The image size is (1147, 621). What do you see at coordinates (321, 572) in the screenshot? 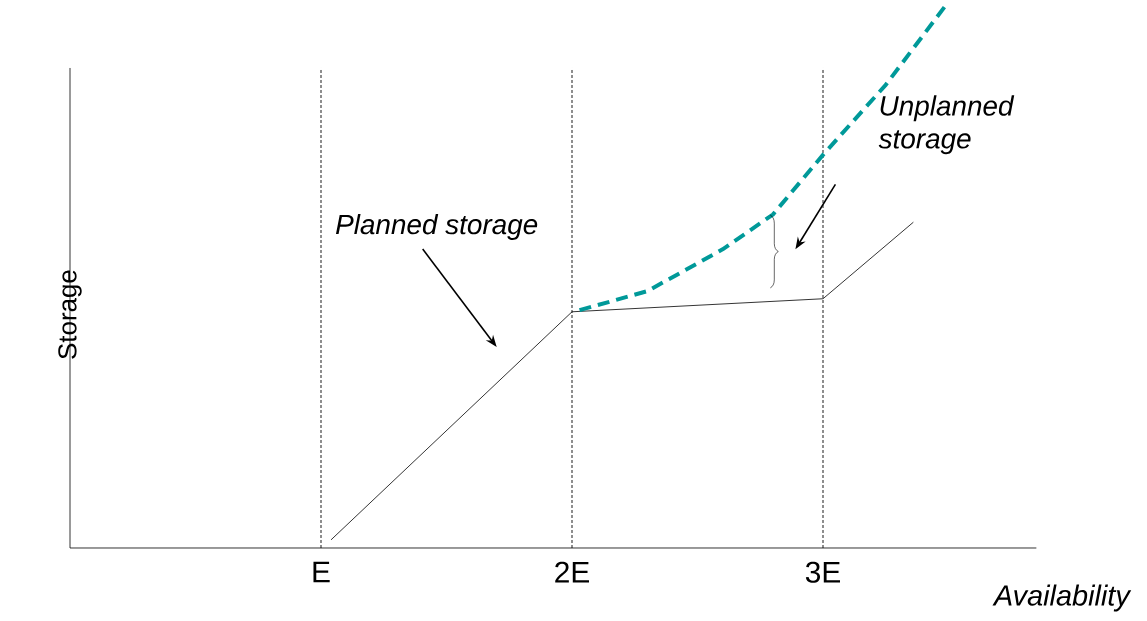
I see `x-tick-label: E` at bounding box center [321, 572].